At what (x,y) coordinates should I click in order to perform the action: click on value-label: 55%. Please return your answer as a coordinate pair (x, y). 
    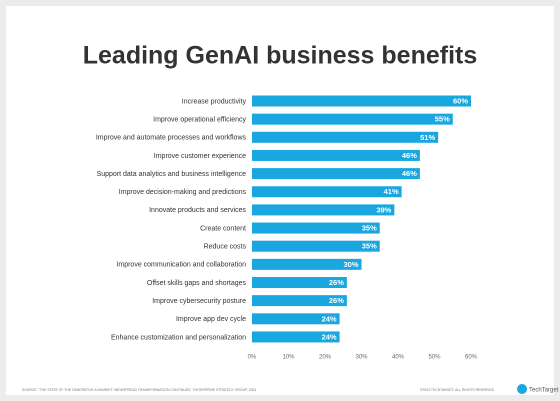
    Looking at the image, I should click on (442, 119).